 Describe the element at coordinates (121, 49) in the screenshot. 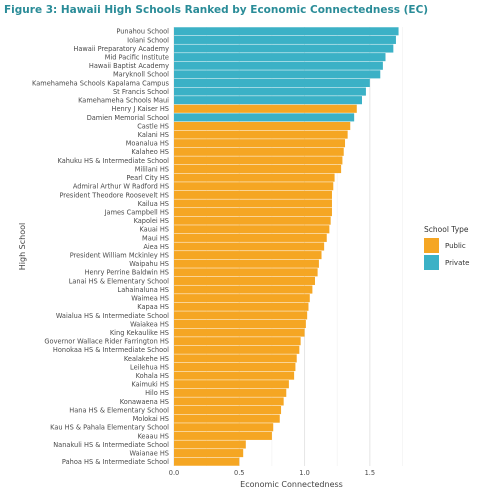

I see `y-tick-label-2: Hawaii Preparatory Academy` at that location.